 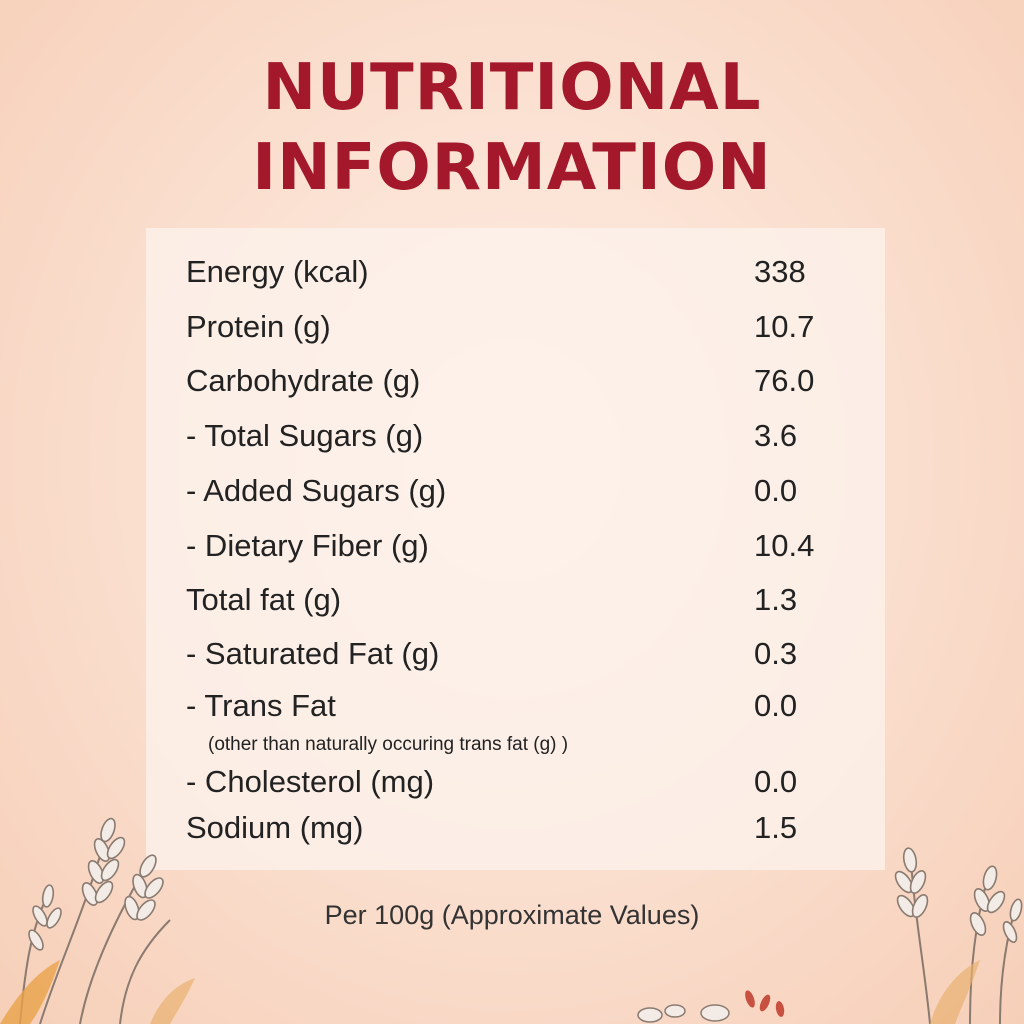 I want to click on nutrient-value: 10.7, so click(x=784, y=326).